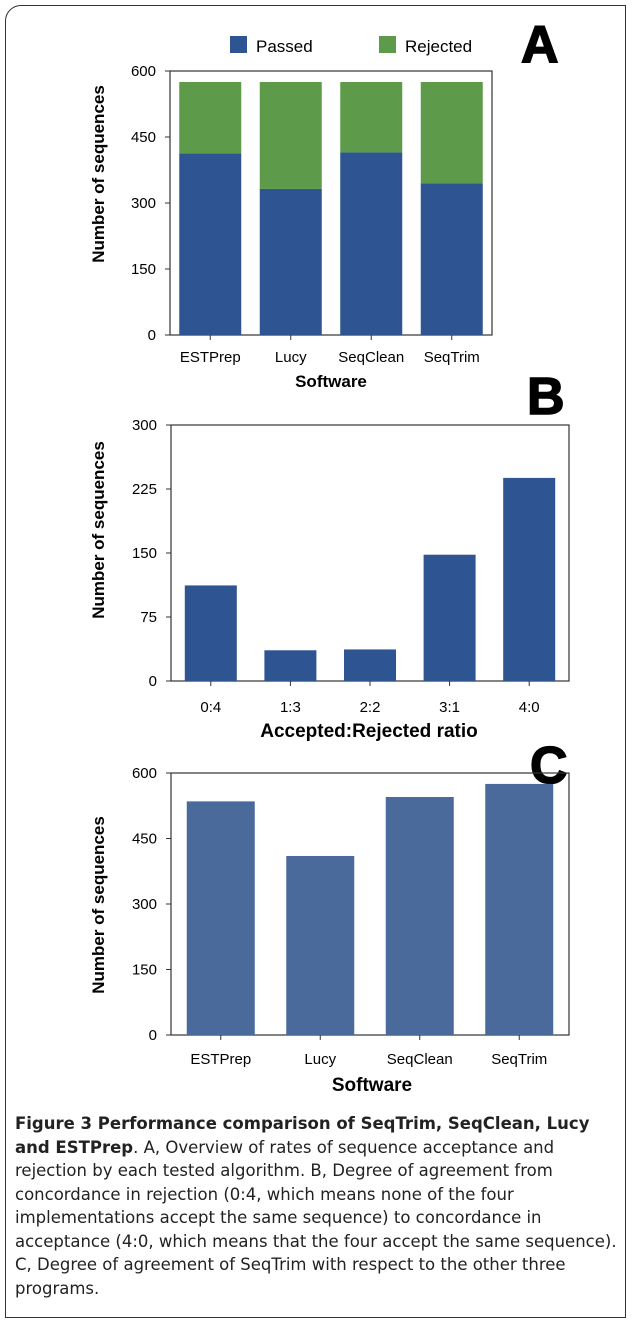 The image size is (633, 1326). I want to click on x-tick-label: 0:4, so click(210, 707).